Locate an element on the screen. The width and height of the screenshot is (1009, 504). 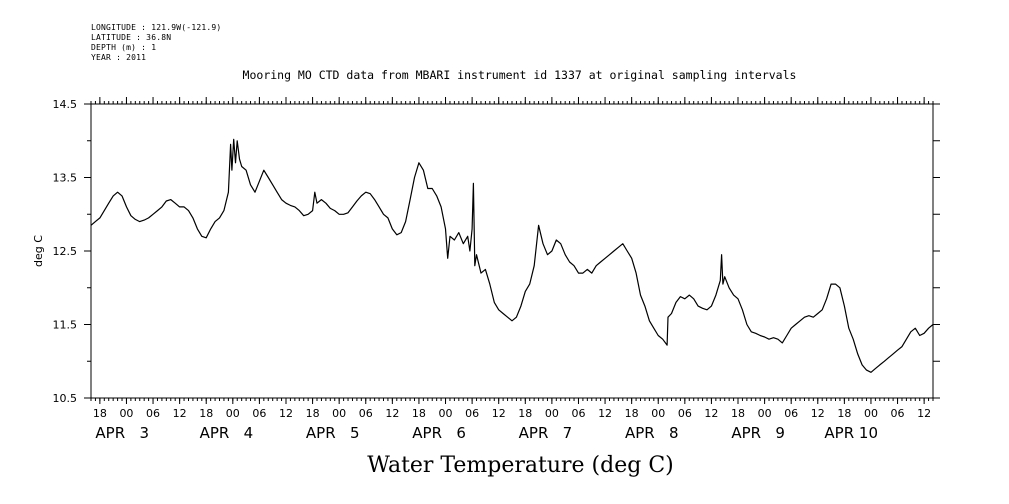
x-axis-title: Water Temperature (deg C) is located at coordinates (520, 465).